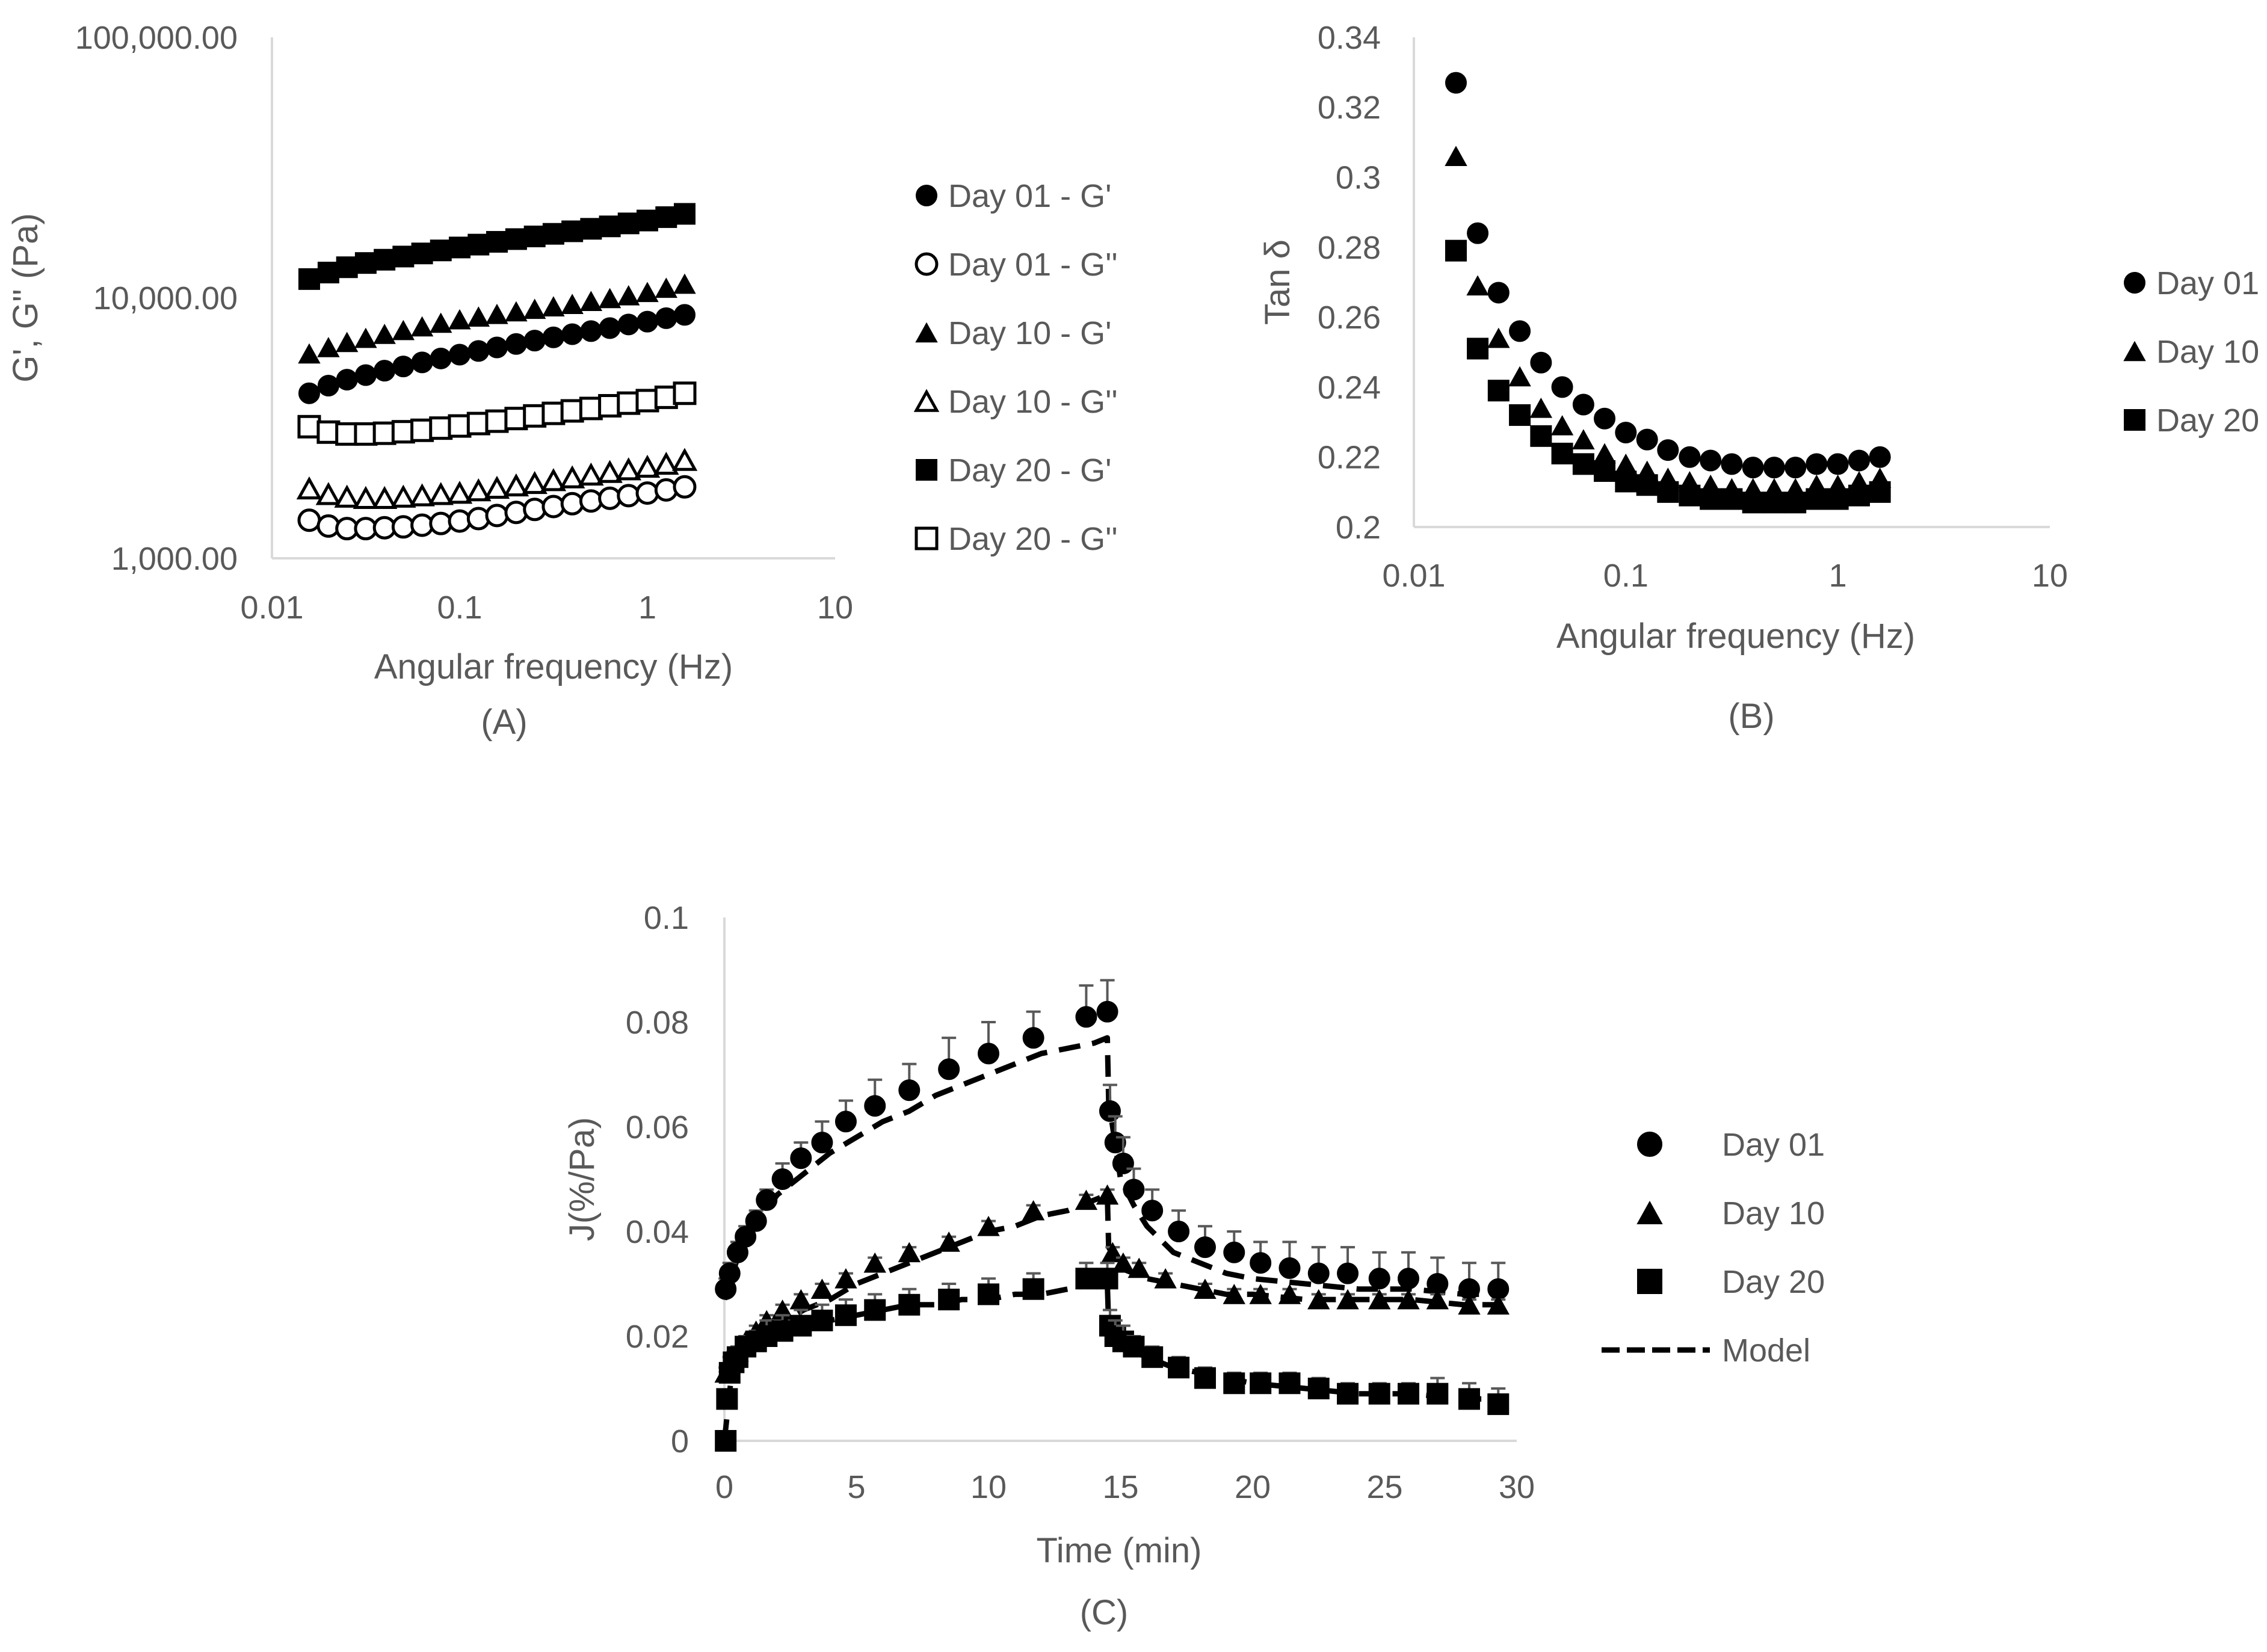 The width and height of the screenshot is (2267, 1652). Describe the element at coordinates (1349, 38) in the screenshot. I see `y-tick-label: 0.34` at that location.